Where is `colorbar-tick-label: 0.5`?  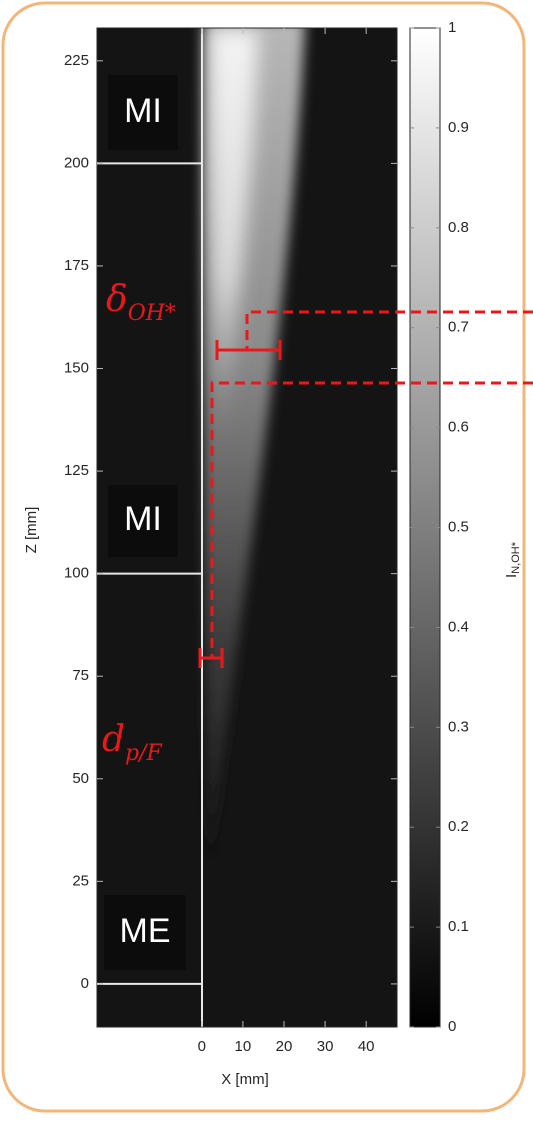
colorbar-tick-label: 0.5 is located at coordinates (458, 526).